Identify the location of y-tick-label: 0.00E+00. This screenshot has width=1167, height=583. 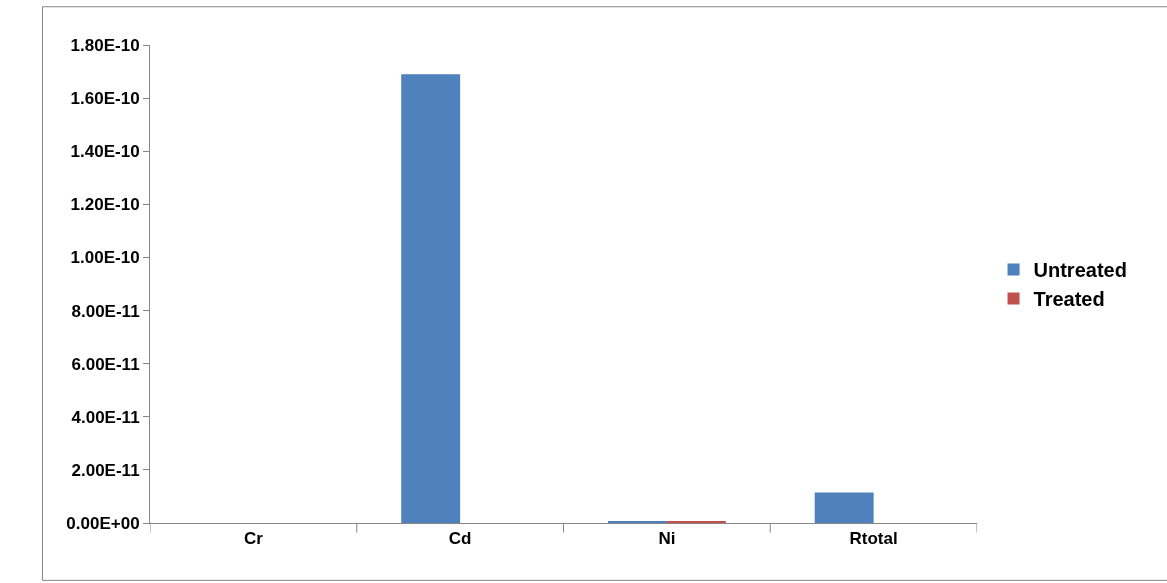
(103, 523).